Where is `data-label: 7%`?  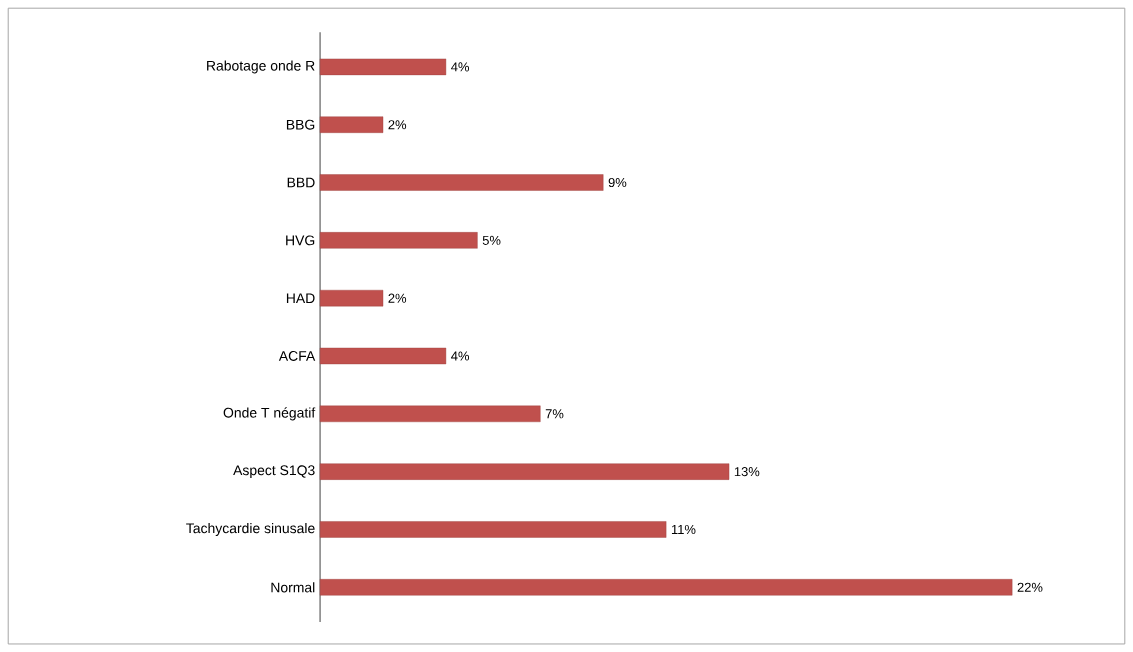
data-label: 7% is located at coordinates (554, 414).